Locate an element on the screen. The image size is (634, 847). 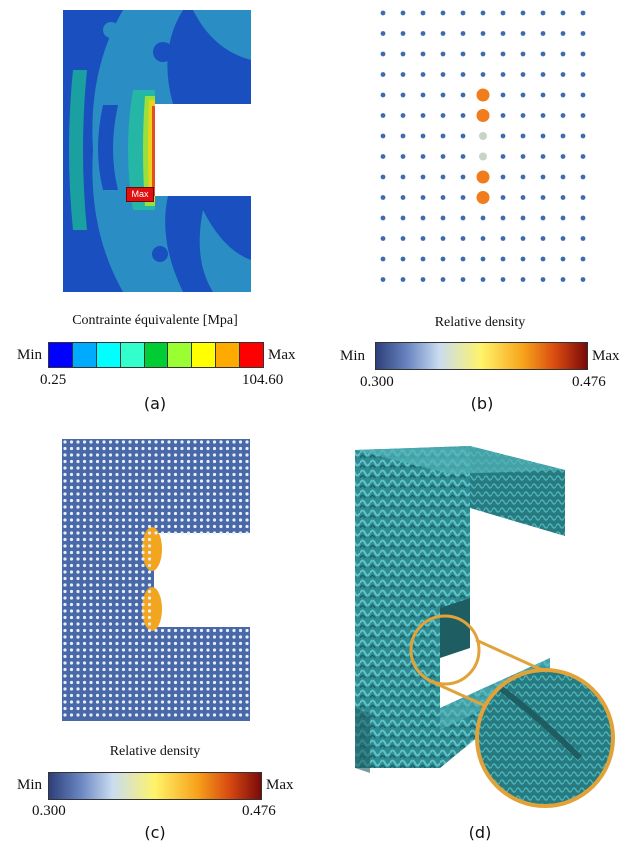
colorbar-title: Relative density is located at coordinates (480, 322).